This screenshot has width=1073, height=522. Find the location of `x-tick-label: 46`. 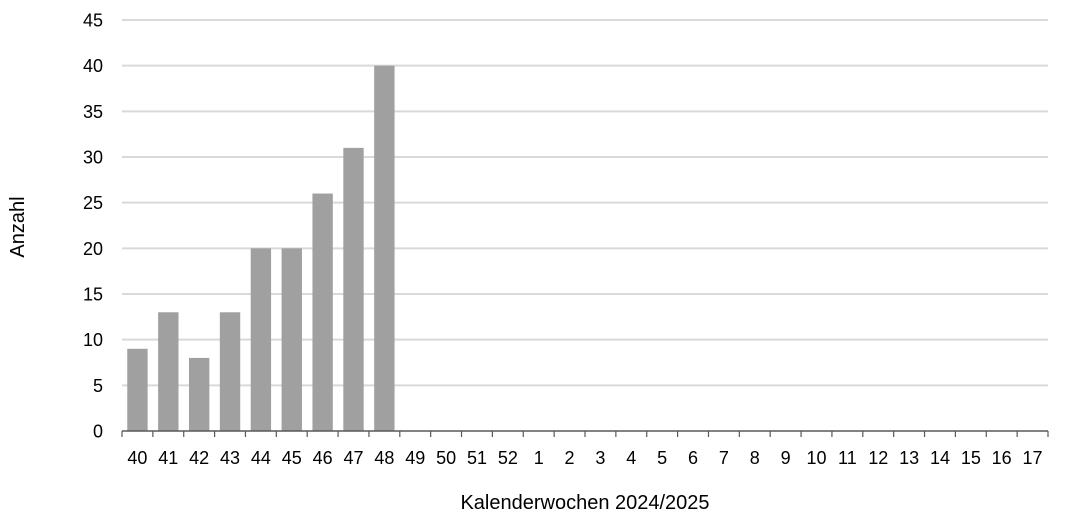

x-tick-label: 46 is located at coordinates (323, 458).